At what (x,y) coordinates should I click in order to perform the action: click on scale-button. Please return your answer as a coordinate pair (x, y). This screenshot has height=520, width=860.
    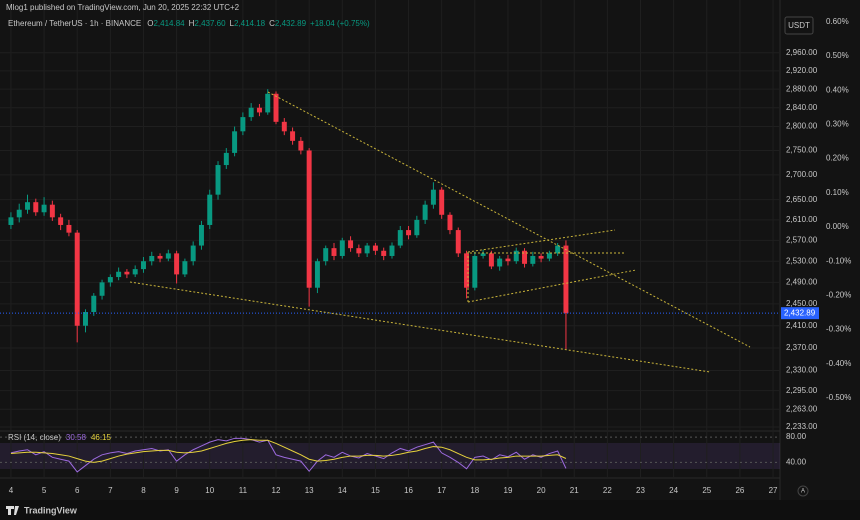
    Looking at the image, I should click on (803, 491).